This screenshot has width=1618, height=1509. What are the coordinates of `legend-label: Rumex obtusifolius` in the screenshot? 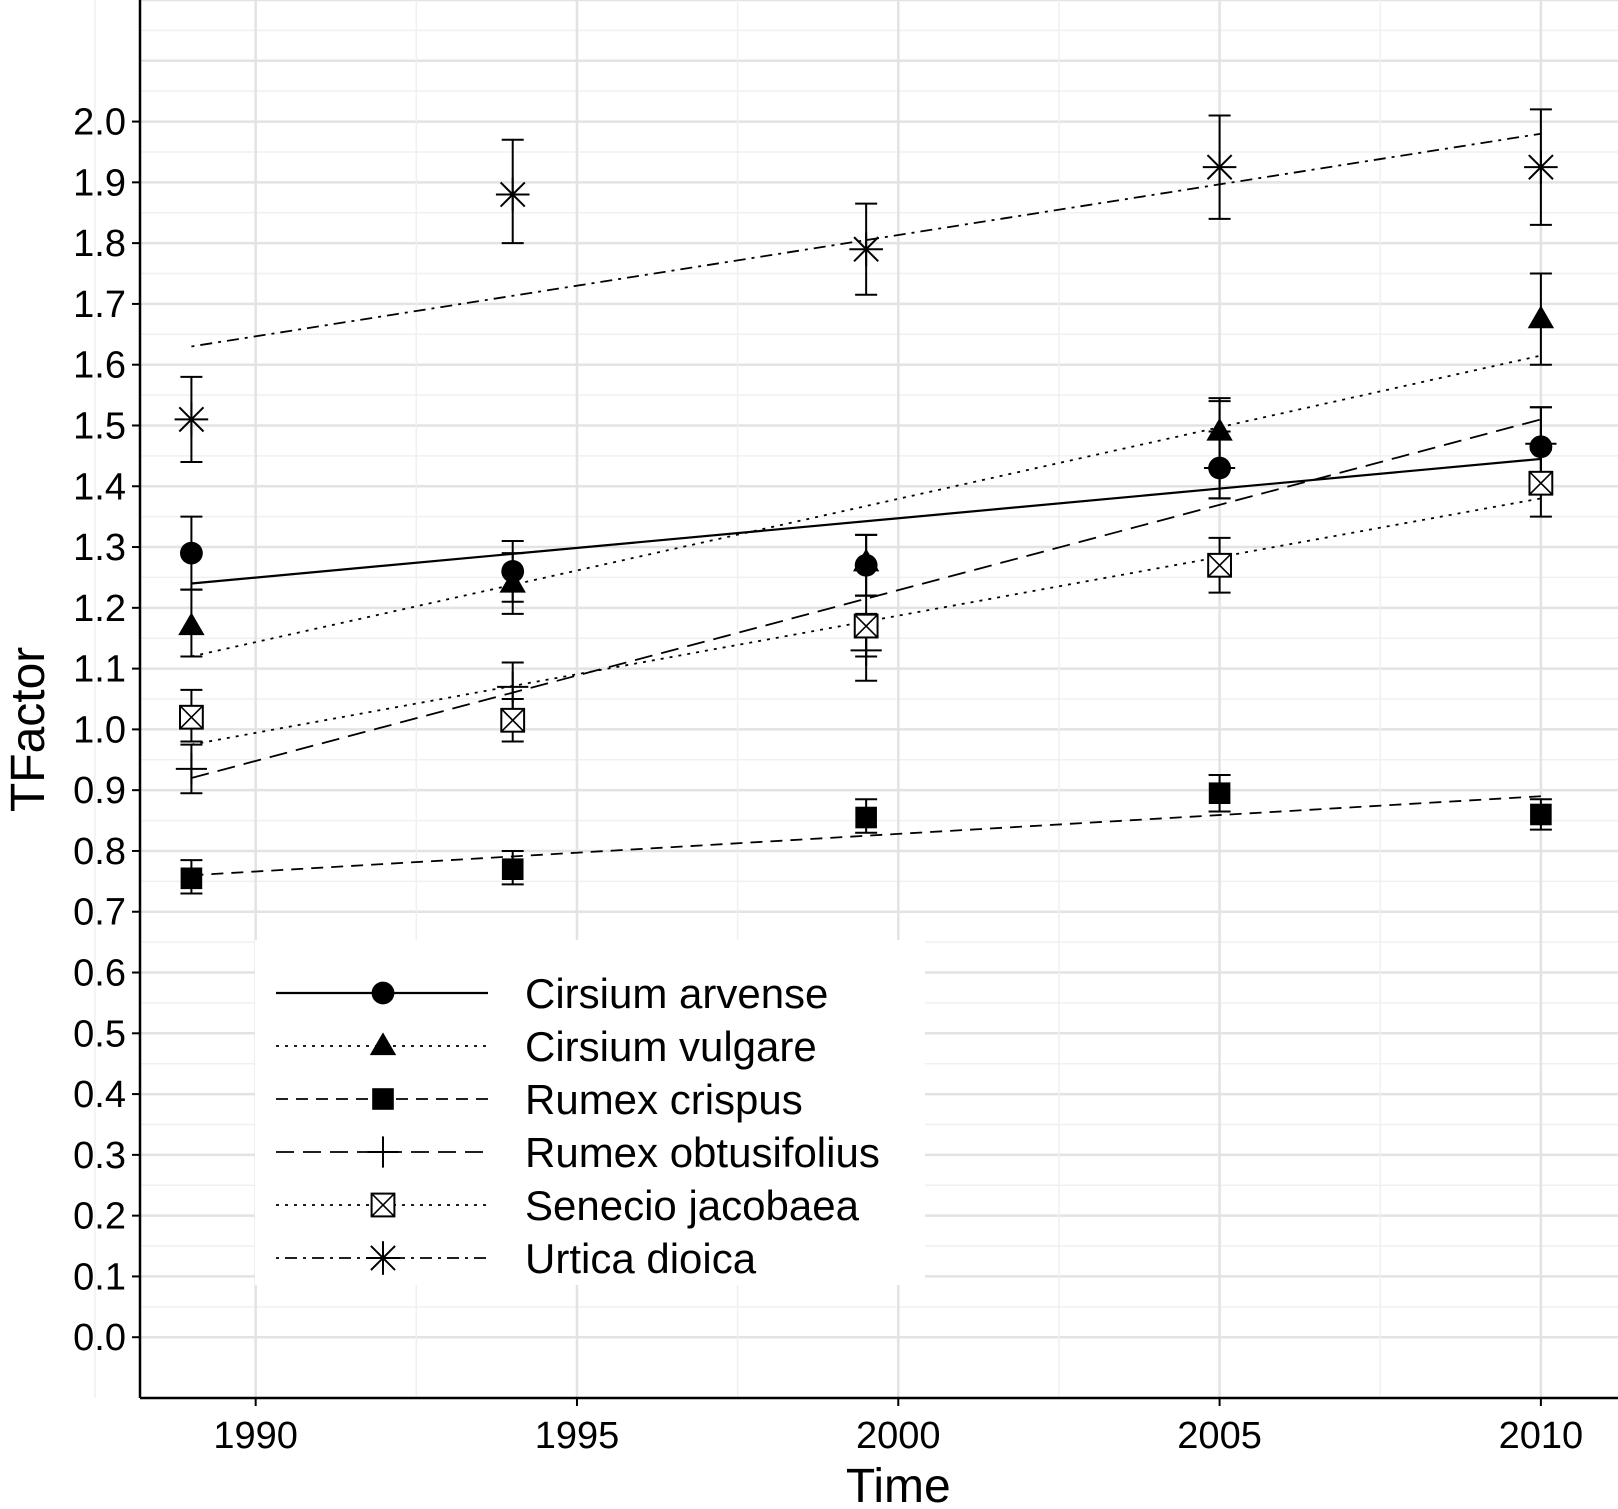 It's located at (702, 1152).